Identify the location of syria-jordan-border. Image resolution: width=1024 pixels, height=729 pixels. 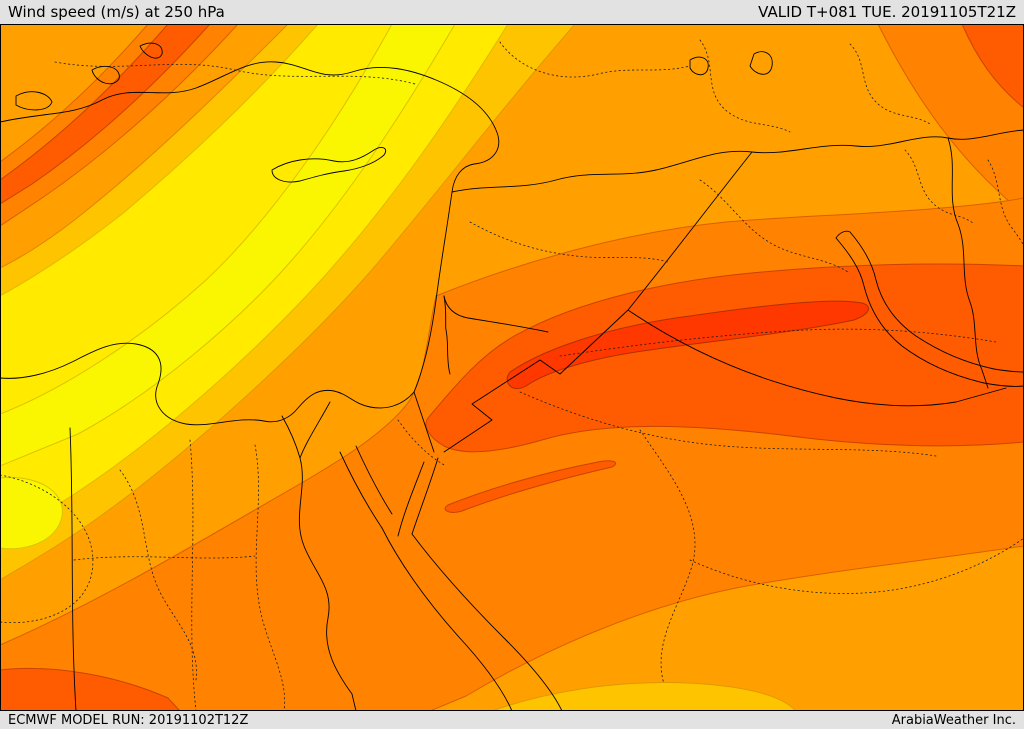
(496, 314).